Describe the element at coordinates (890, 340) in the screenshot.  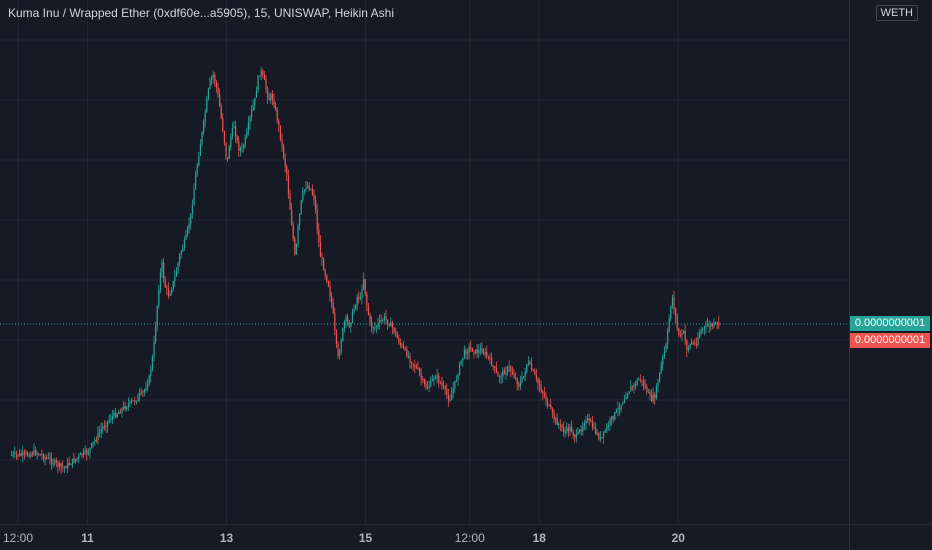
I see `previous-price-tag: 0.0000000001` at that location.